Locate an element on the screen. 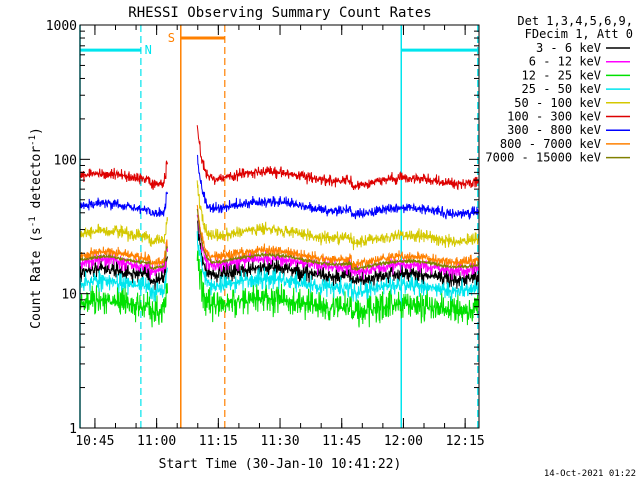 This screenshot has height=480, width=640. legend-label: 100 - 300 keV is located at coordinates (554, 117).